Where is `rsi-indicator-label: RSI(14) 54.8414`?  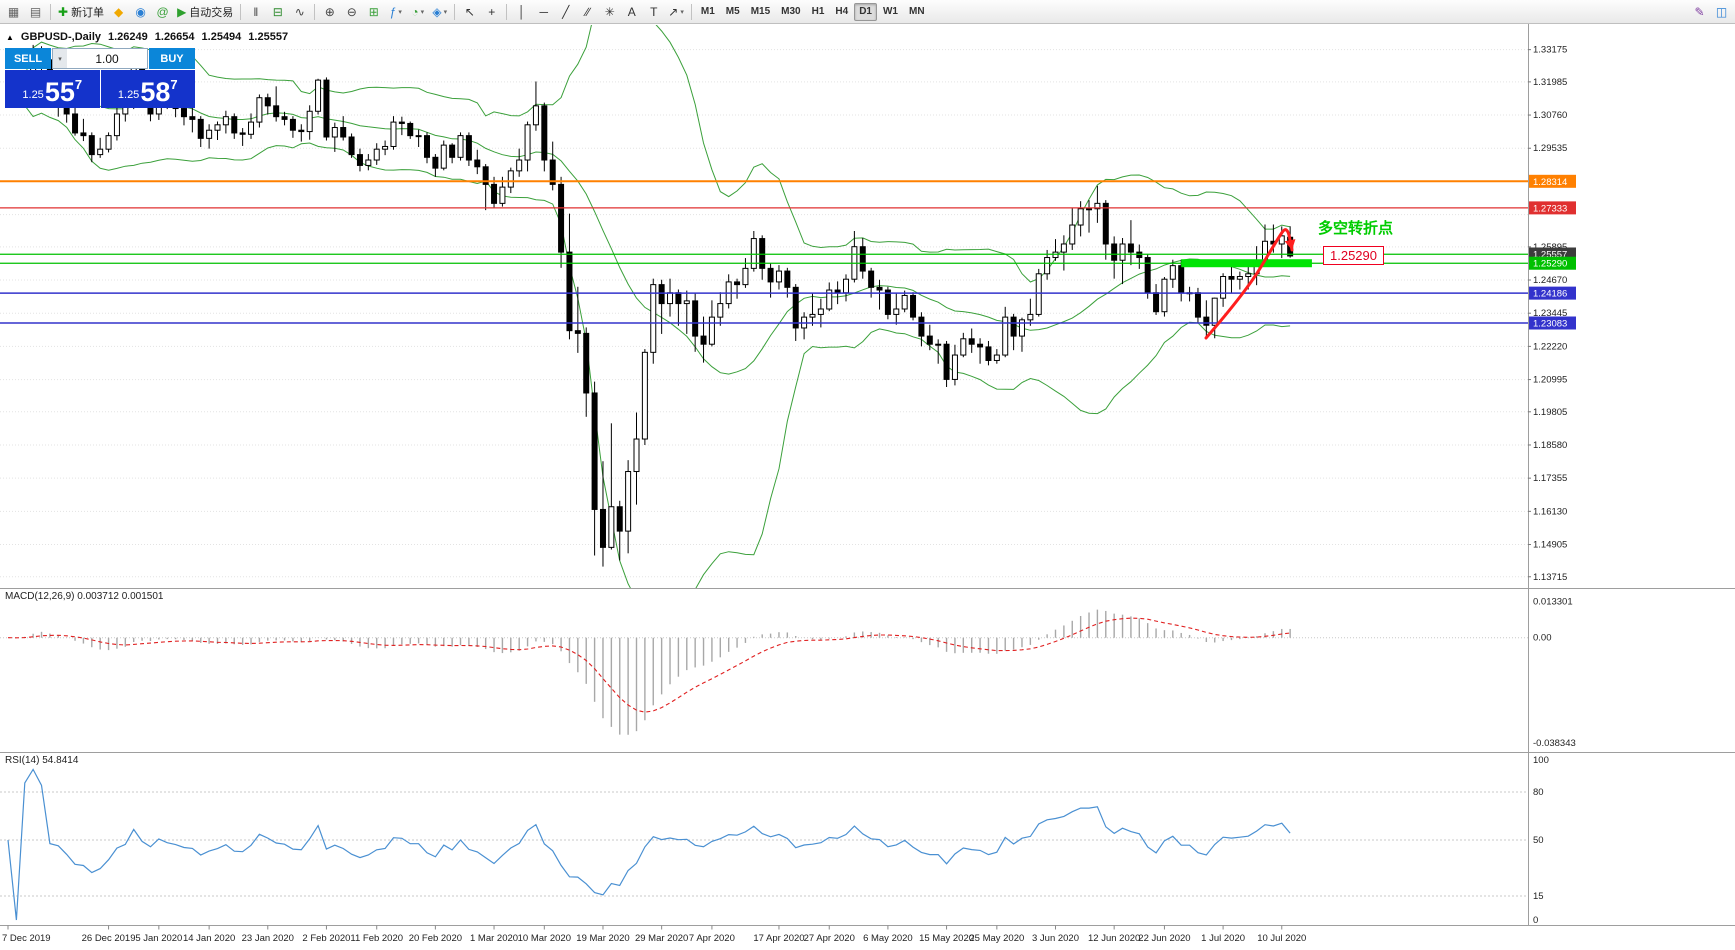
rsi-indicator-label: RSI(14) 54.8414 is located at coordinates (42, 760).